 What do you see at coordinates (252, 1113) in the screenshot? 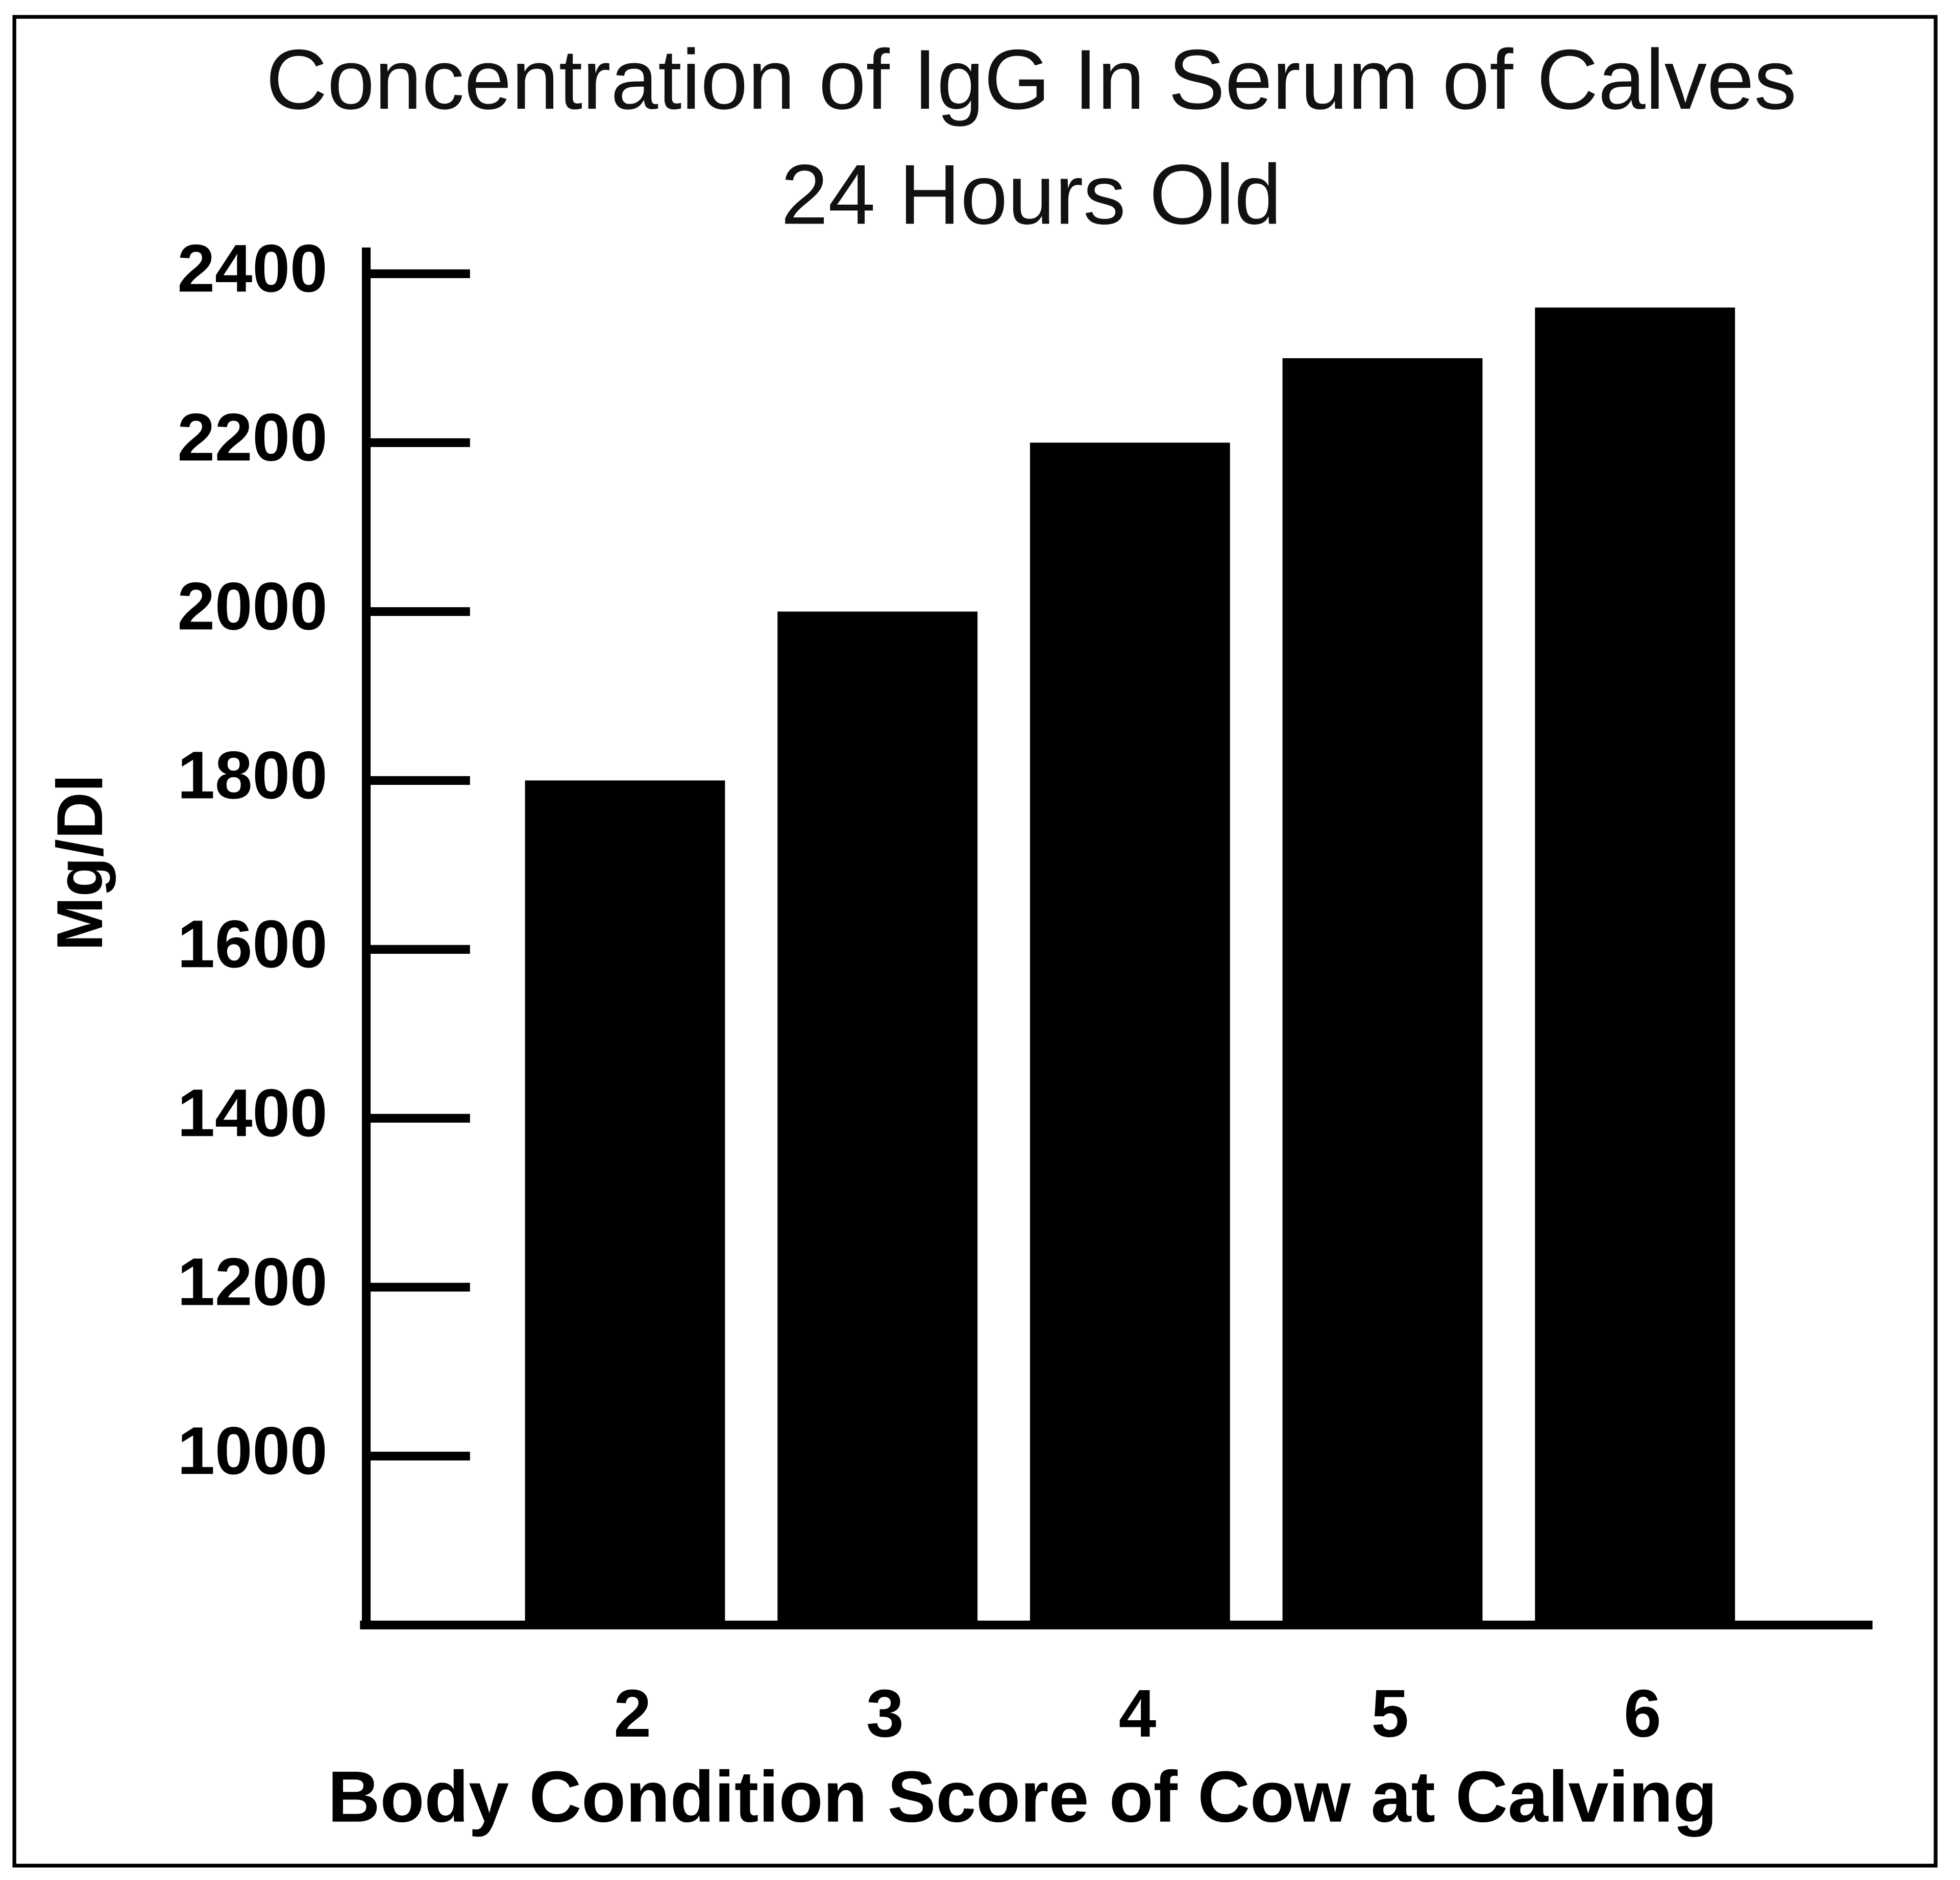
I see `y-tick-label: 1400` at bounding box center [252, 1113].